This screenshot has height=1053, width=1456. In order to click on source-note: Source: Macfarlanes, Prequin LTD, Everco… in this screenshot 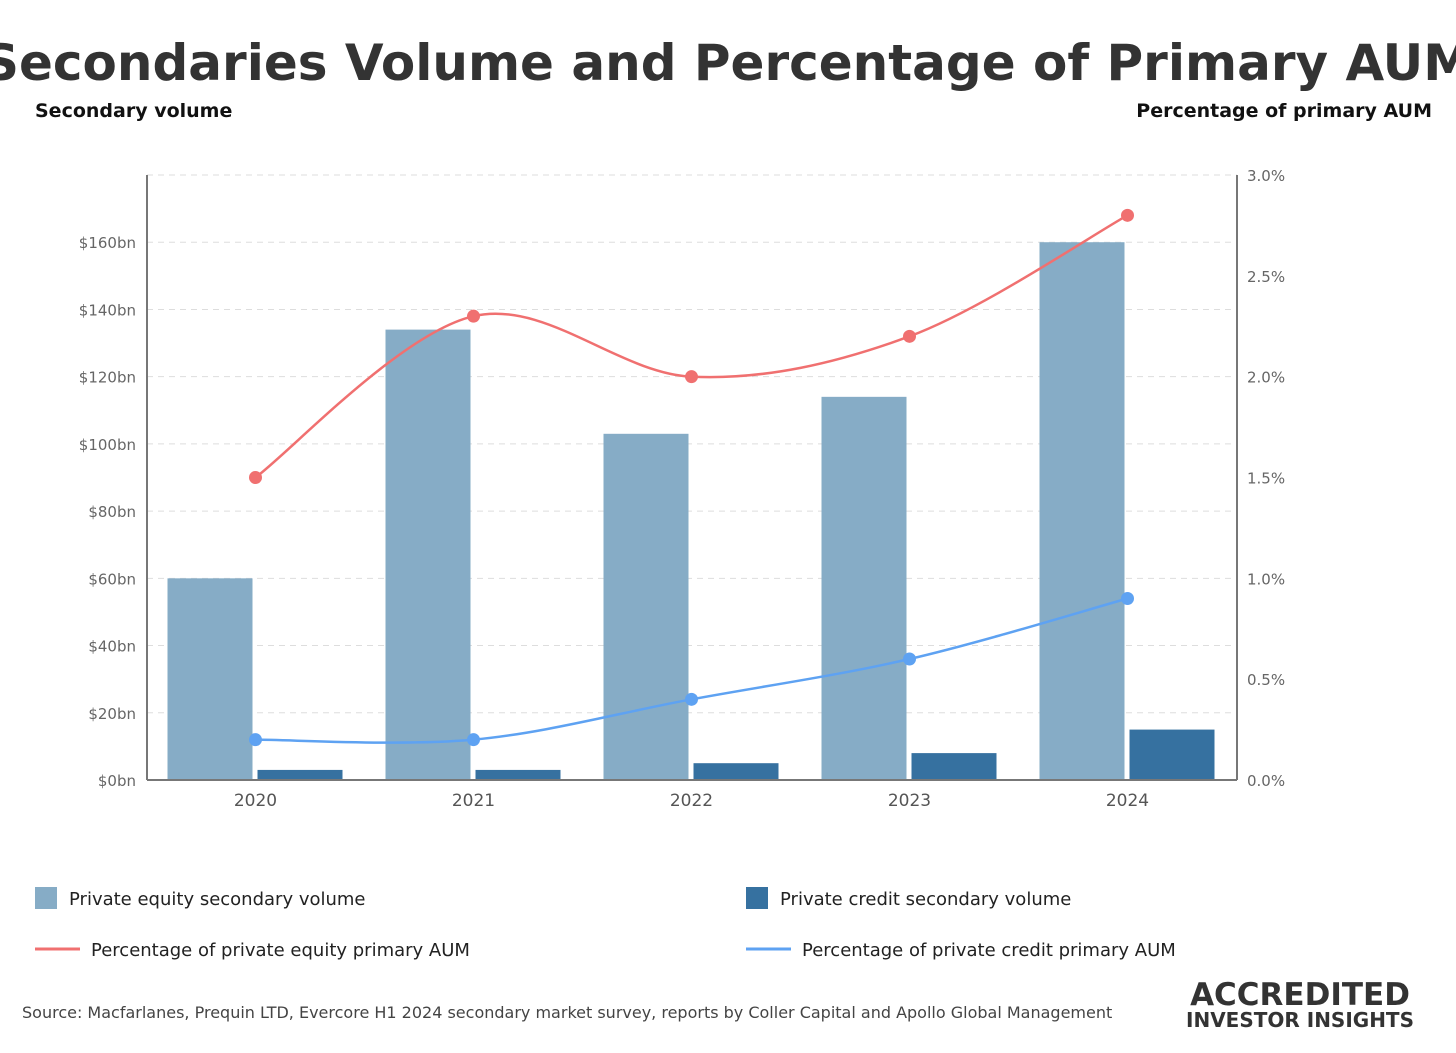, I will do `click(567, 1012)`.